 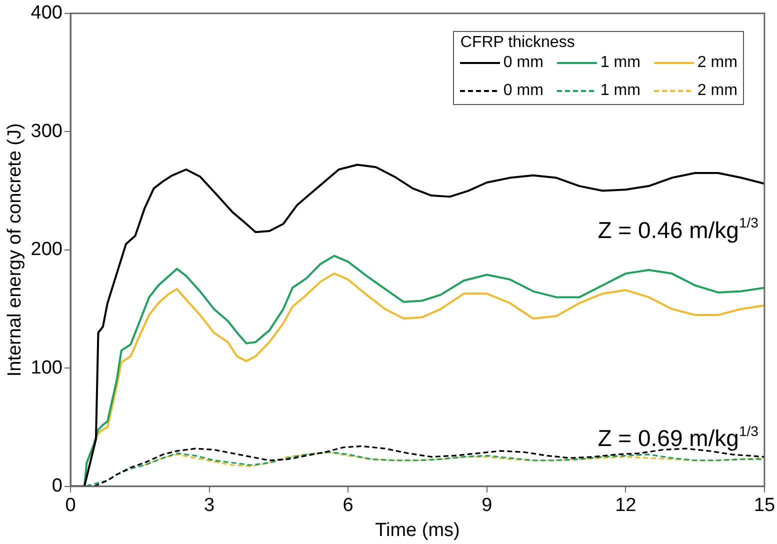 I want to click on x-axis-title: Time (ms), so click(x=417, y=530).